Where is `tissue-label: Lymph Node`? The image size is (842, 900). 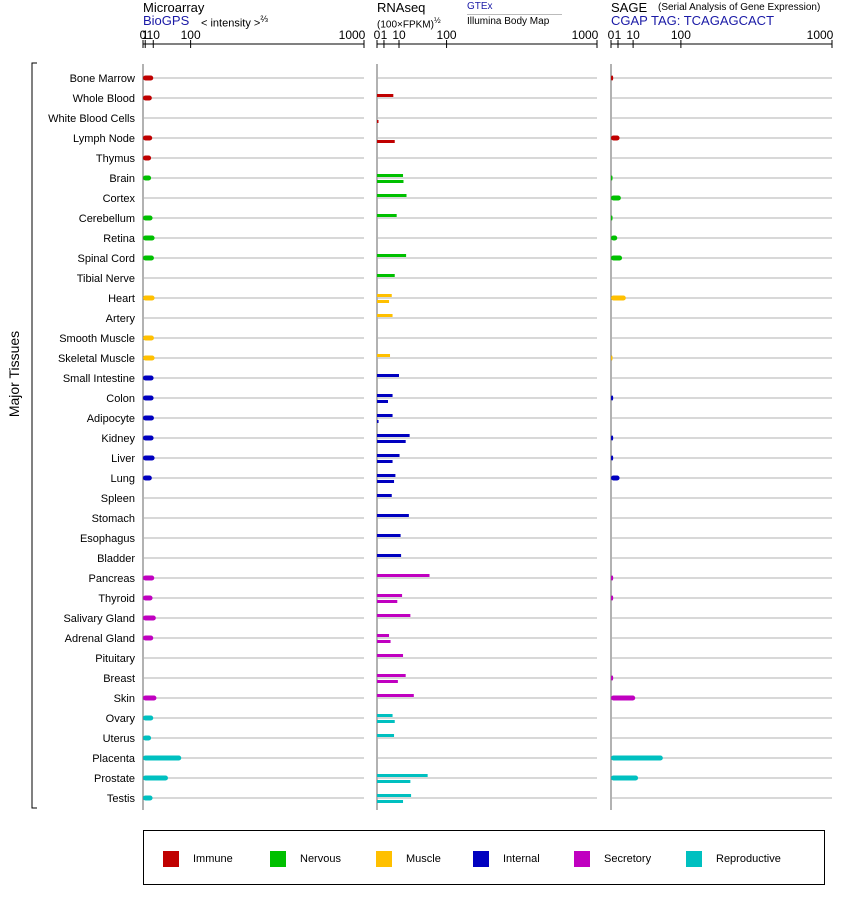
tissue-label: Lymph Node is located at coordinates (104, 139).